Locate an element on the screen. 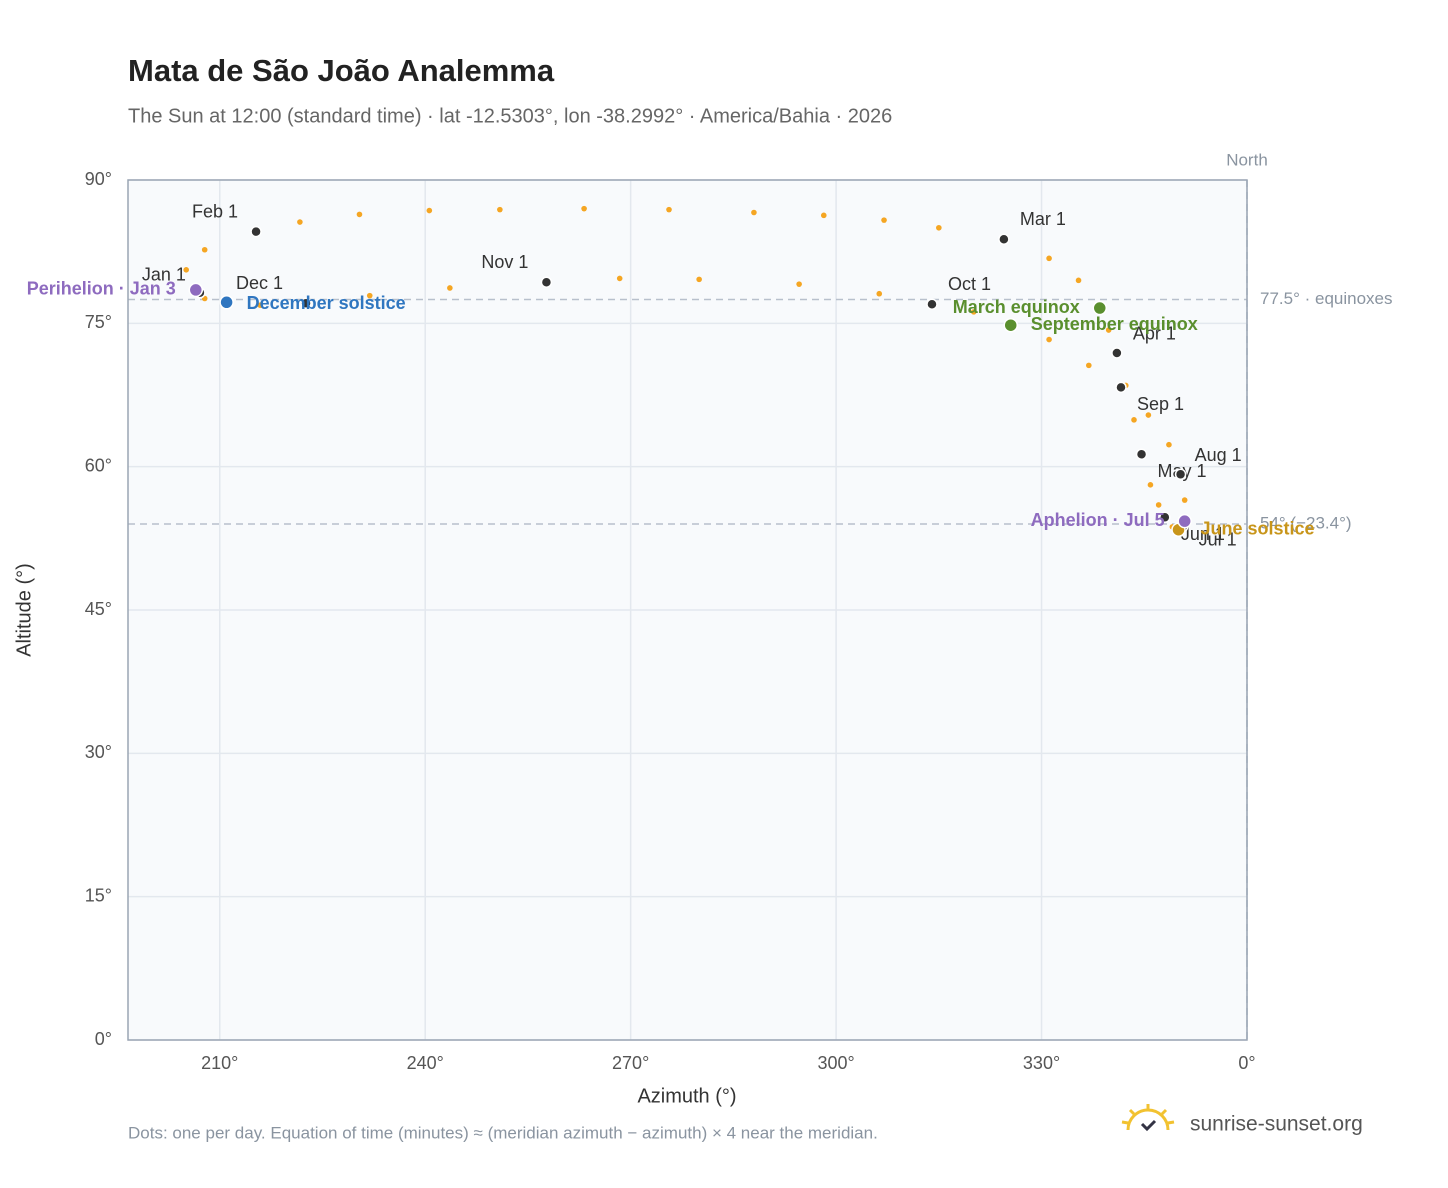  month-label: Apr 1 is located at coordinates (1154, 334).